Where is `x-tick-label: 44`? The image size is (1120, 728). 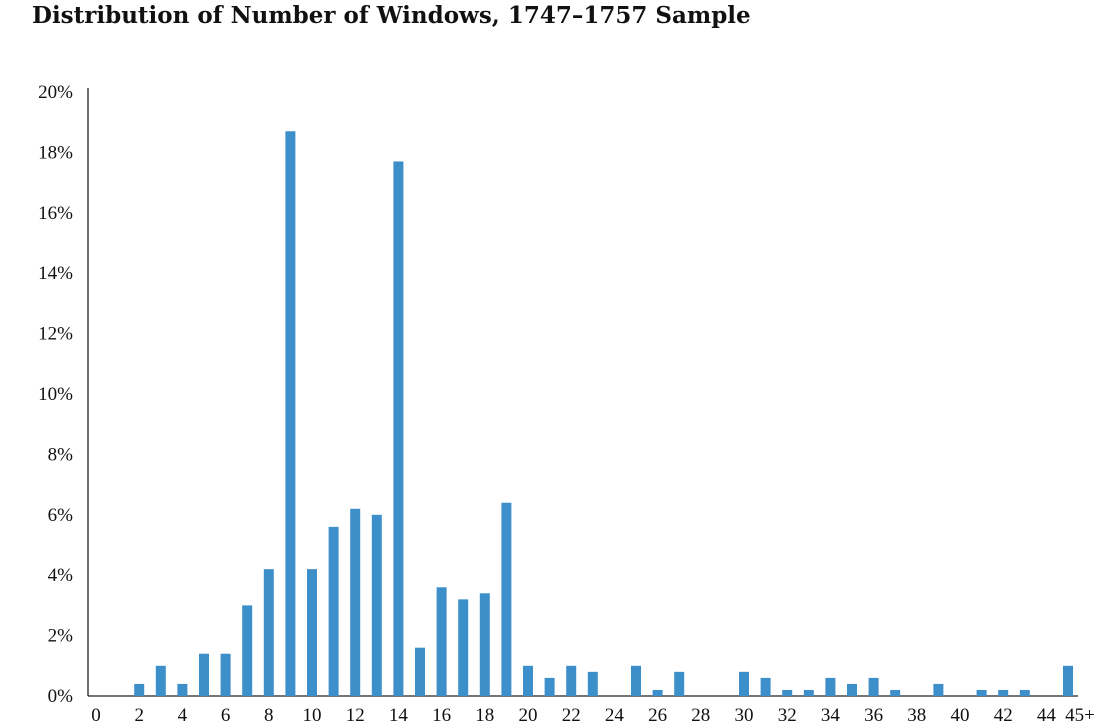 x-tick-label: 44 is located at coordinates (1047, 715).